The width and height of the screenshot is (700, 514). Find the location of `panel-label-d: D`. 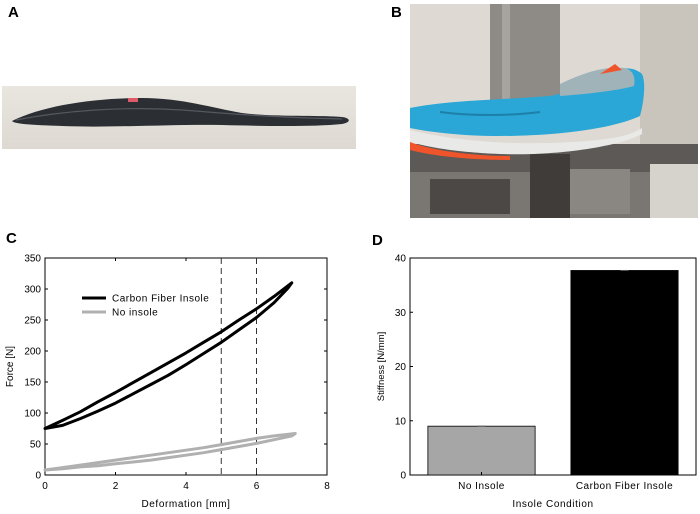

panel-label-d: D is located at coordinates (377, 240).